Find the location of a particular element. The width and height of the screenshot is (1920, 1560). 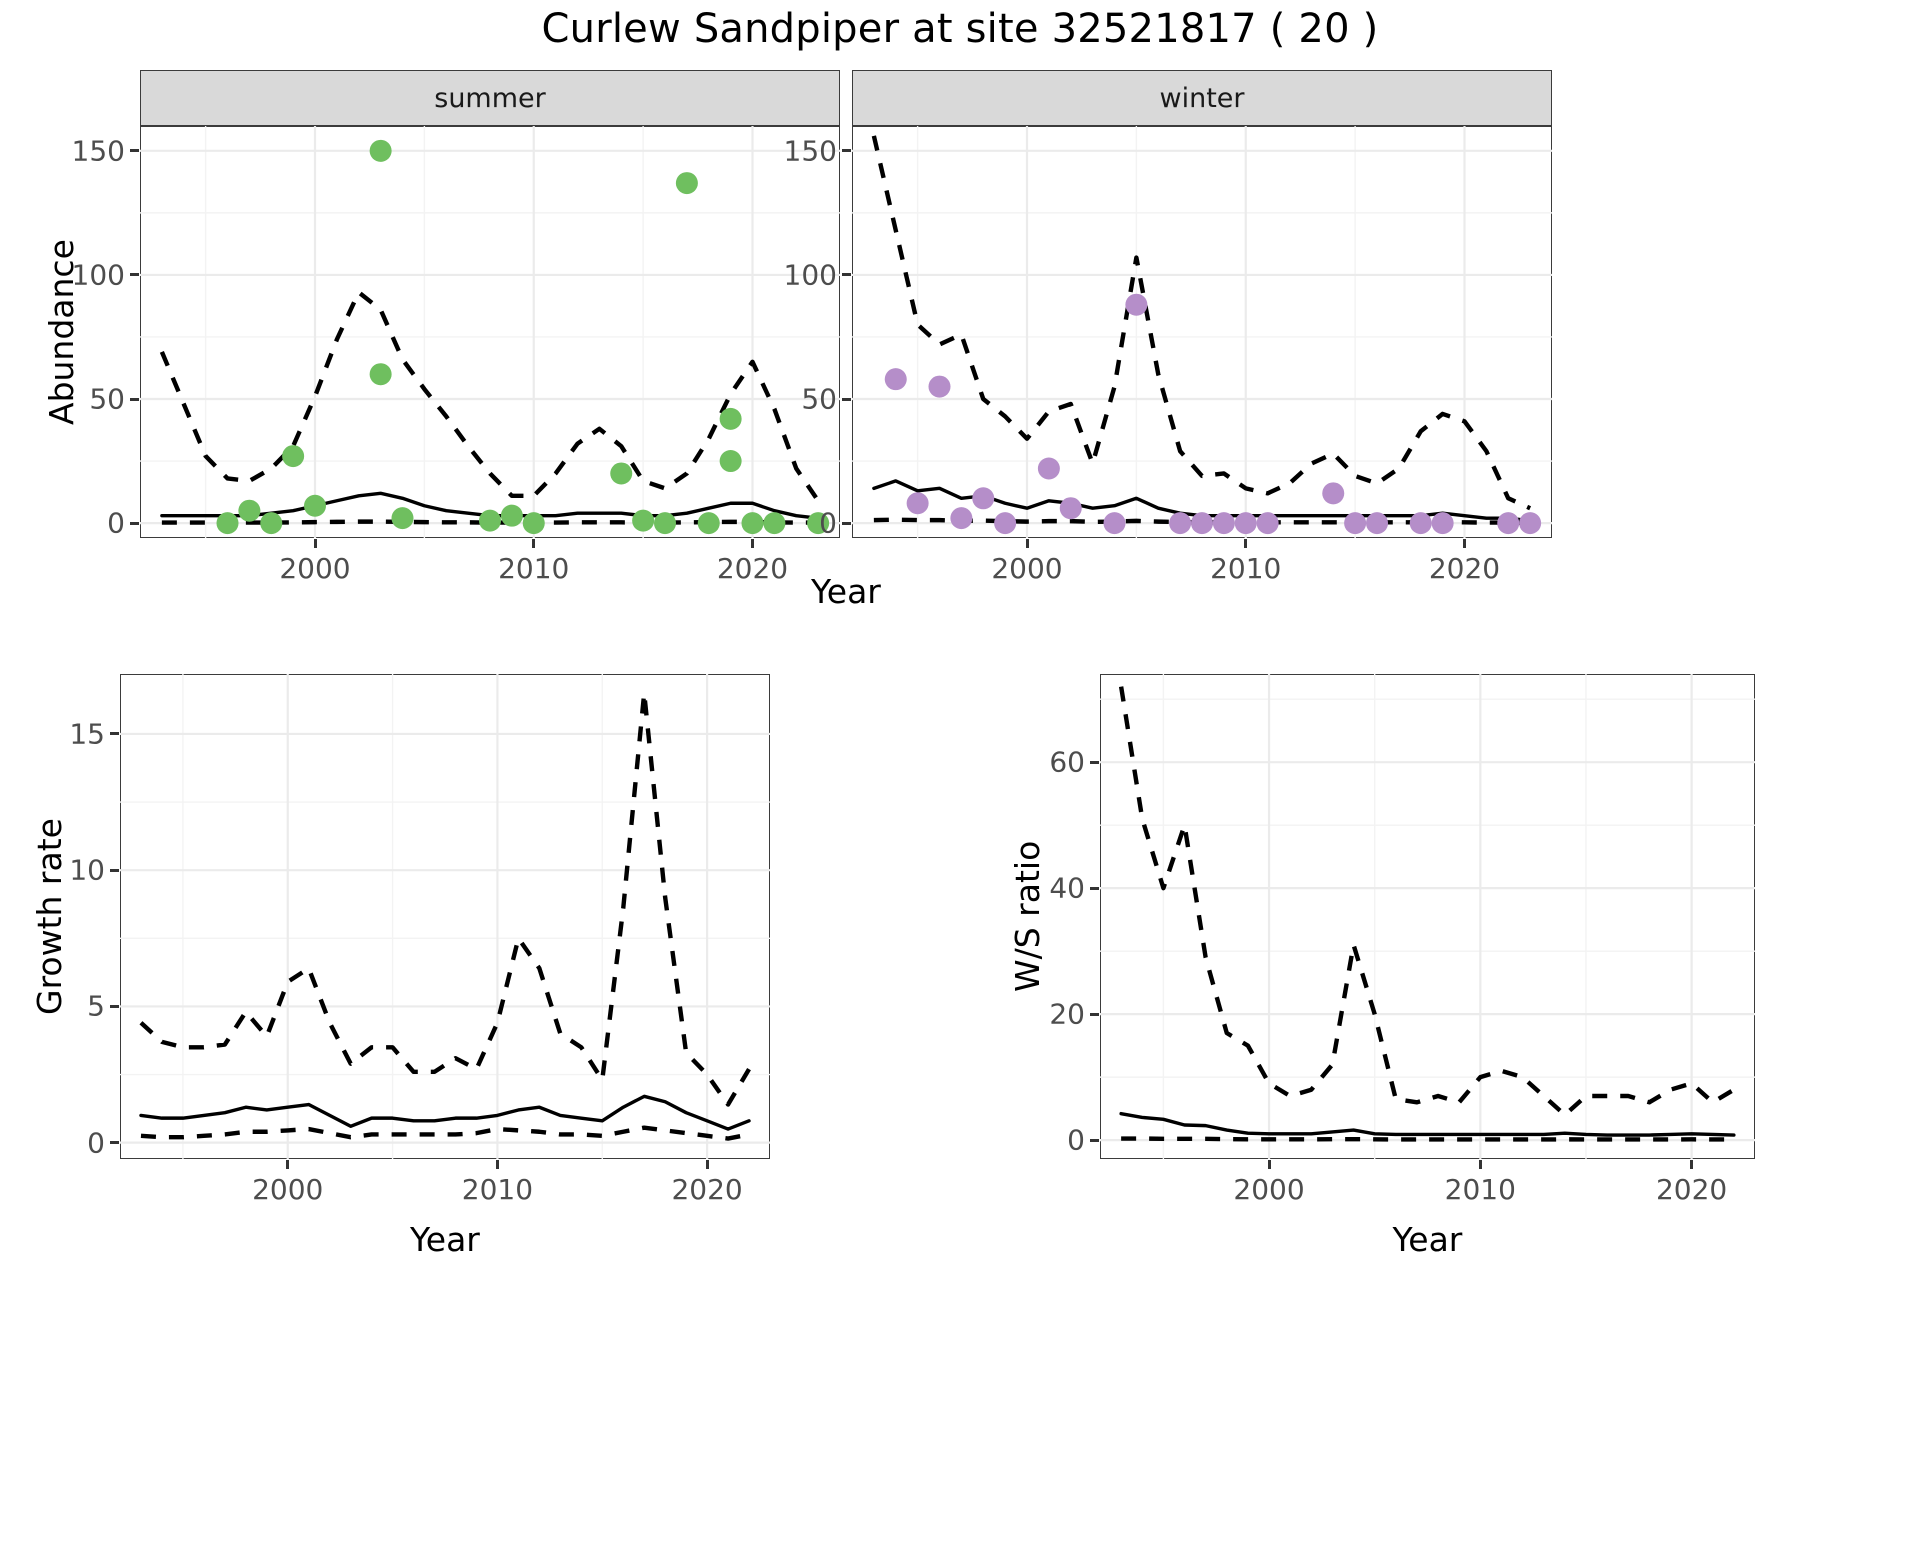

facet-strip-winter: winter is located at coordinates (1202, 98).